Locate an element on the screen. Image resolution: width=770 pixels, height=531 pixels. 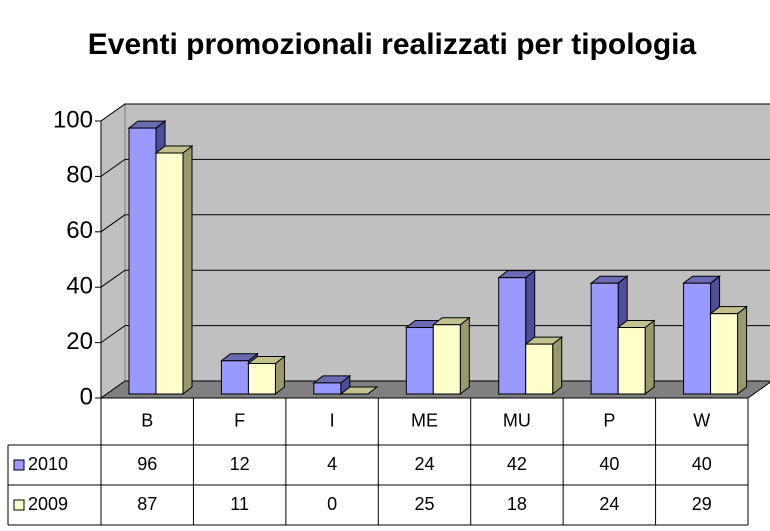
y-tick-label: 80 is located at coordinates (79, 175).